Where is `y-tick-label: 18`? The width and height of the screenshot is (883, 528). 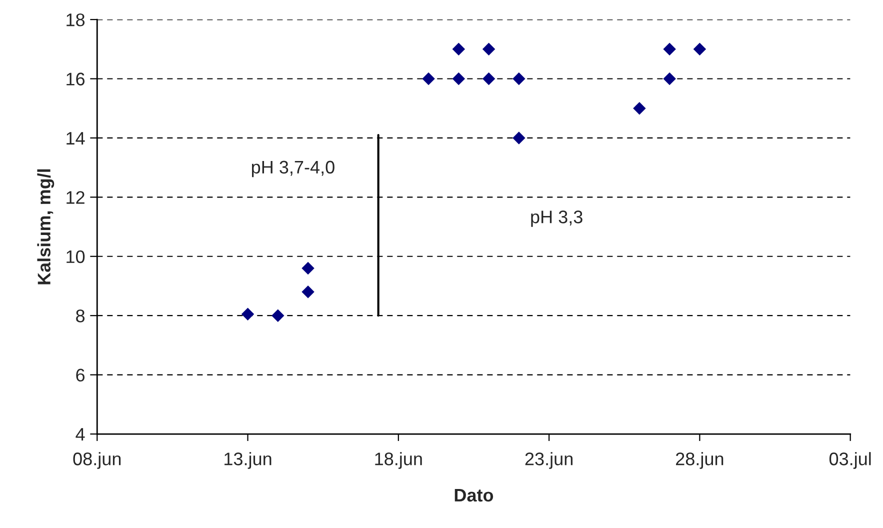
y-tick-label: 18 is located at coordinates (75, 19).